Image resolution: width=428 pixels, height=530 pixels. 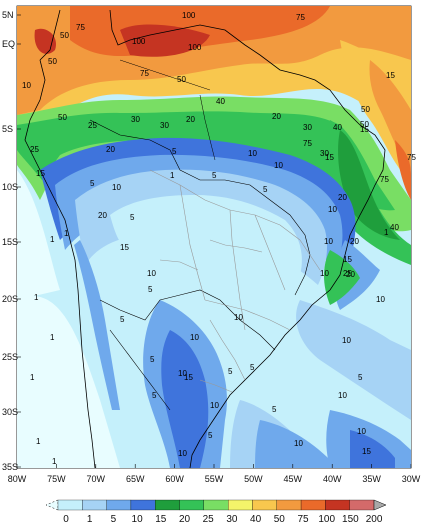 I want to click on latitude-label: 25S, so click(x=10, y=357).